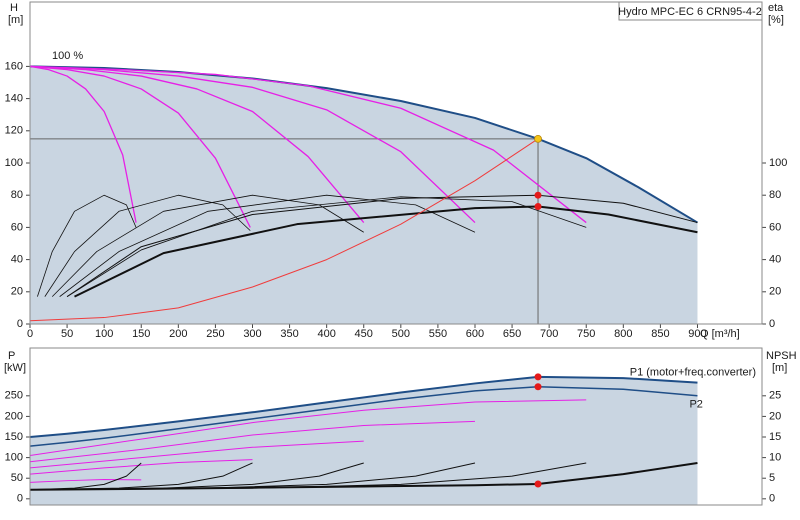  What do you see at coordinates (141, 334) in the screenshot?
I see `x-tick-label: 150` at bounding box center [141, 334].